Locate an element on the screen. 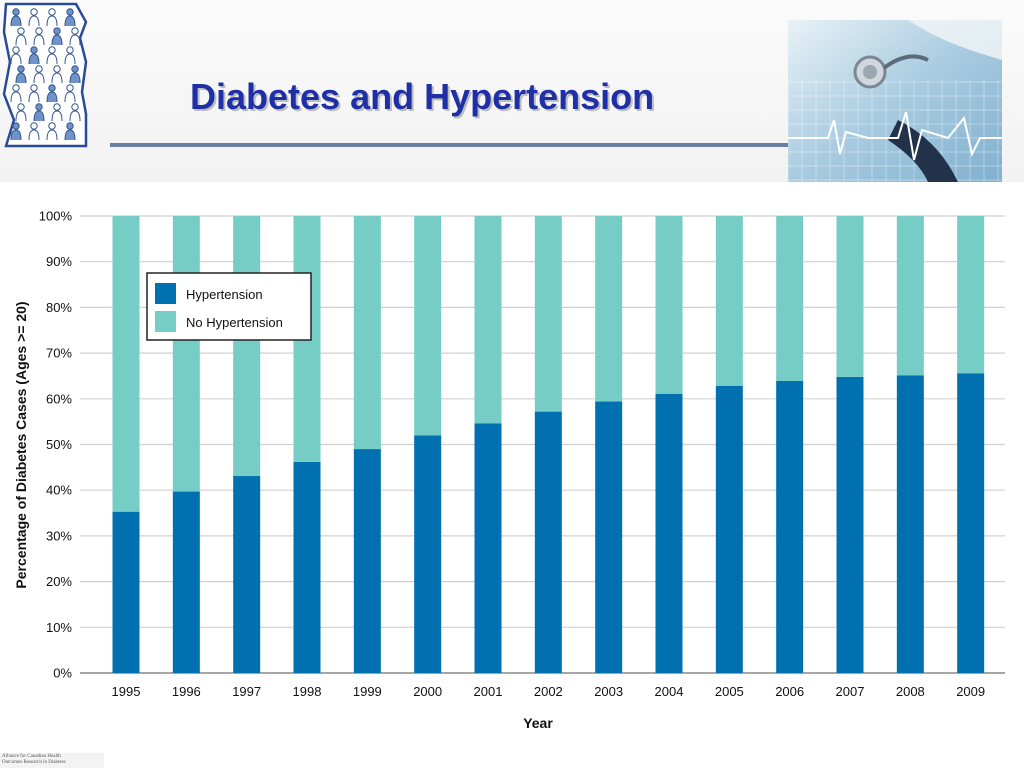  bar-no-hypertension-1997 is located at coordinates (247, 346).